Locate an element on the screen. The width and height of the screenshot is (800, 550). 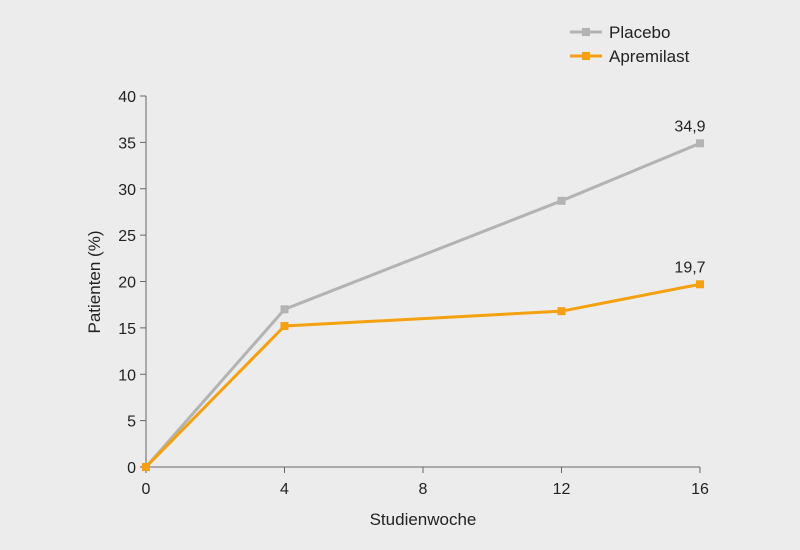
legend-label: Placebo is located at coordinates (639, 32).